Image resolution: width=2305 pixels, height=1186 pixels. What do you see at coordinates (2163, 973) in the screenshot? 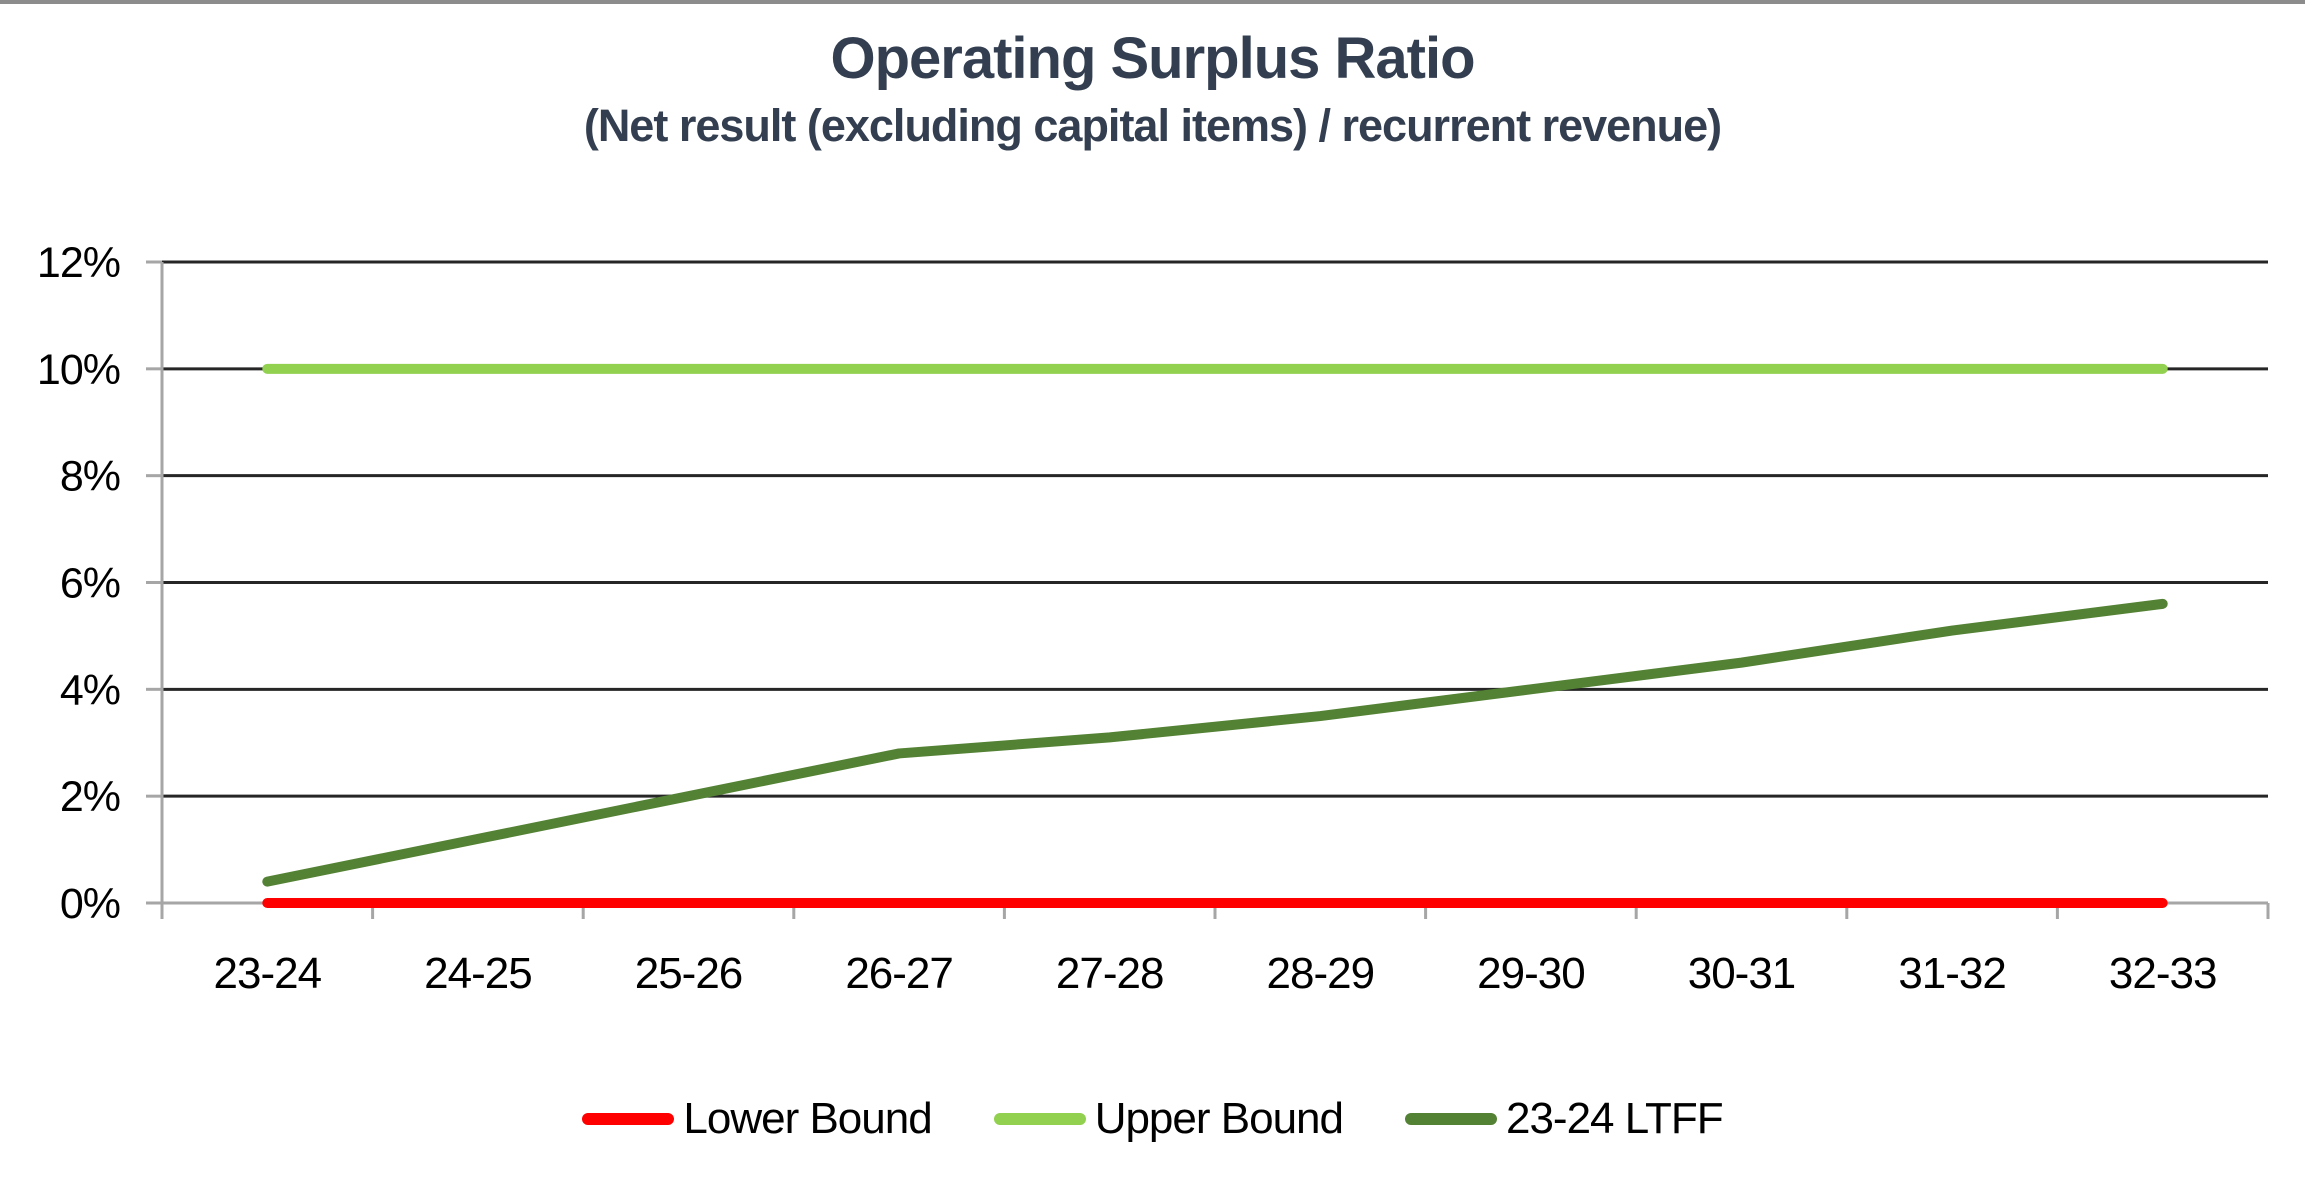
I see `x-axis-tick-label: 32-33` at bounding box center [2163, 973].